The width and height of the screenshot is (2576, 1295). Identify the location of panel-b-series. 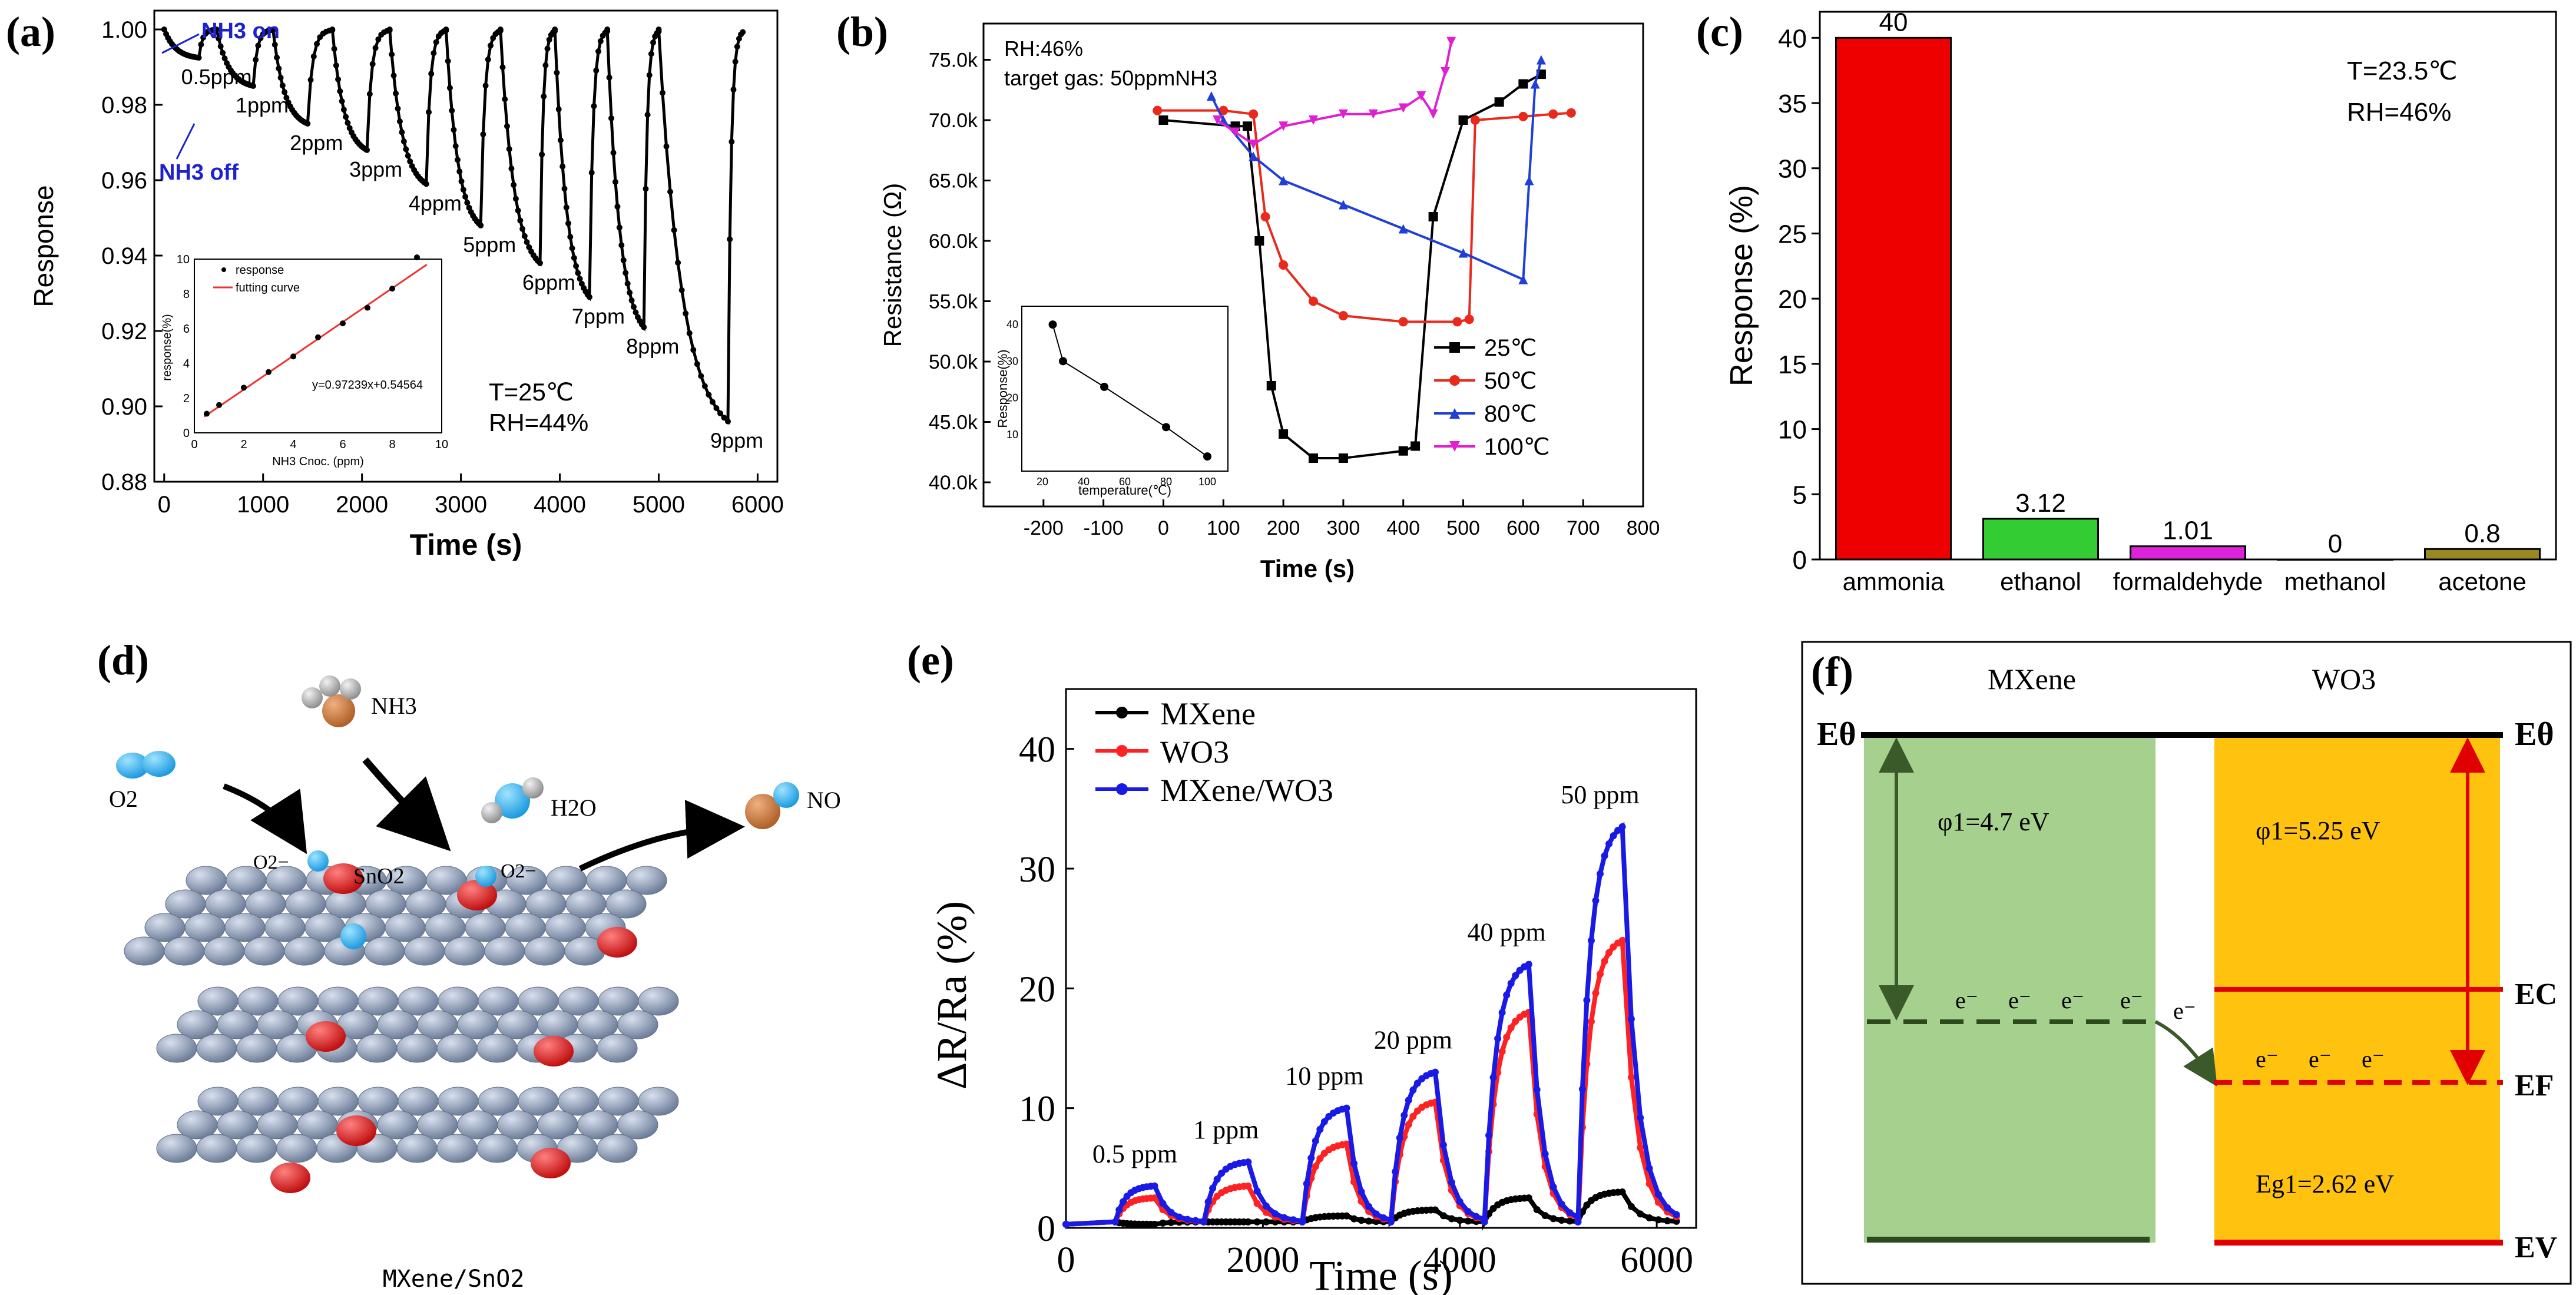
(1364, 250).